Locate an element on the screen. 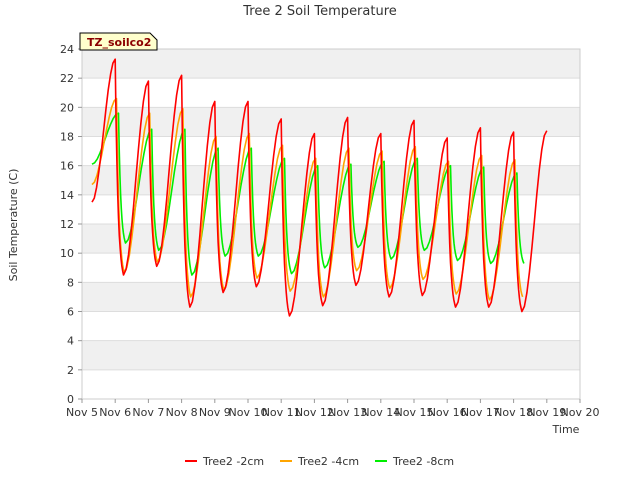  legend-label: Tree2 -8cm is located at coordinates (423, 461).